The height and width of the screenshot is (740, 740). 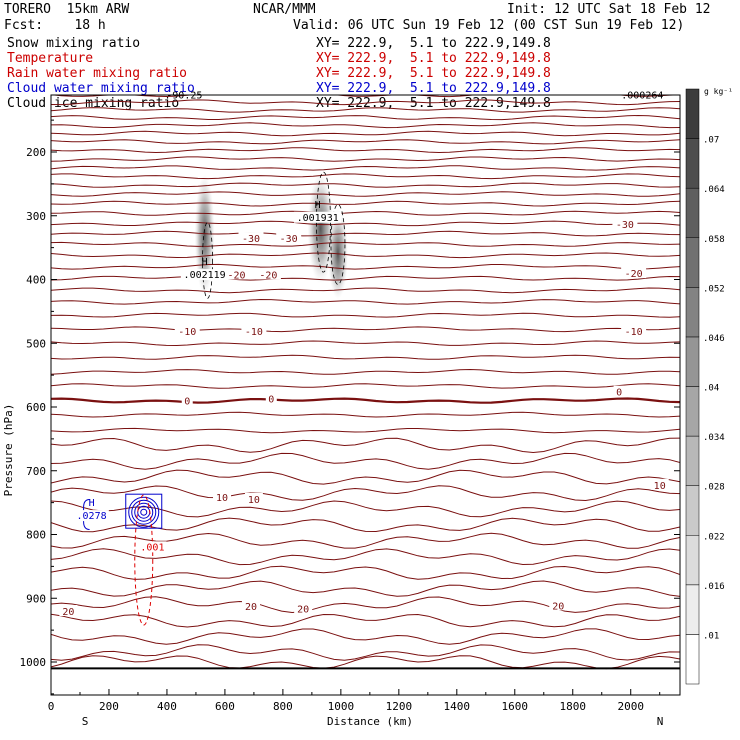 What do you see at coordinates (320, 228) in the screenshot?
I see `snow-shading` at bounding box center [320, 228].